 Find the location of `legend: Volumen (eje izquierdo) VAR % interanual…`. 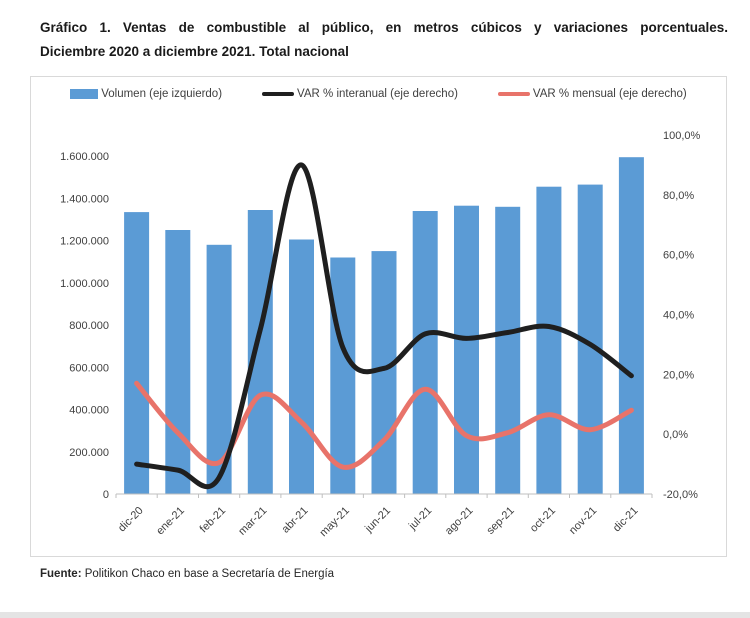

legend: Volumen (eje izquierdo) VAR % interanual… is located at coordinates (378, 94).